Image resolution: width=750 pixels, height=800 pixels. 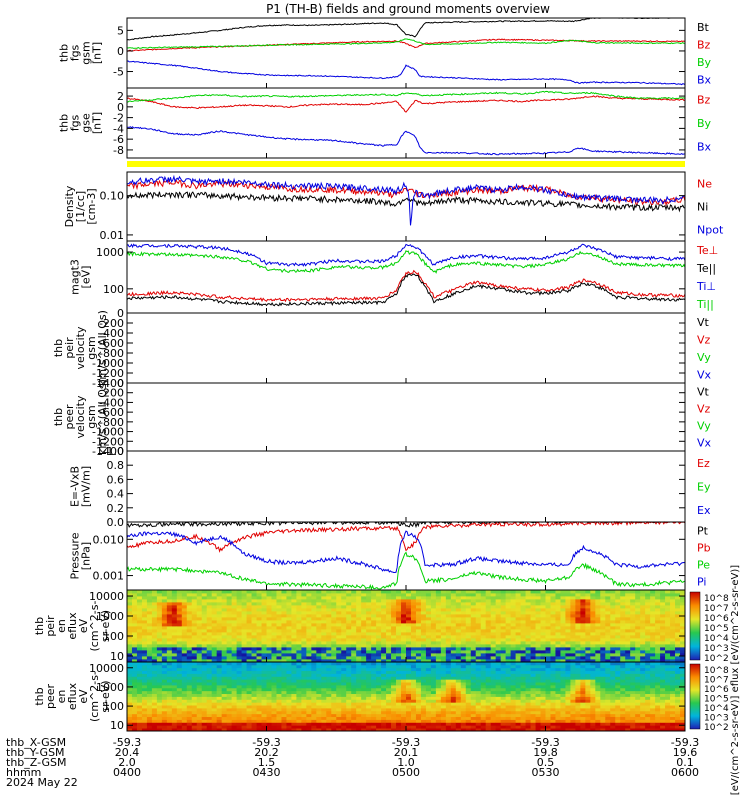 I want to click on legend-entry: Bx, so click(x=704, y=146).